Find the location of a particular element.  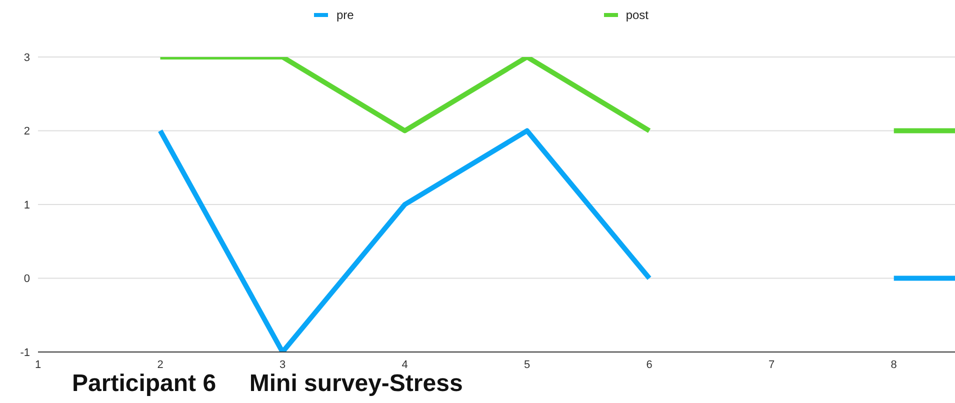

y-tick-label: -1 is located at coordinates (25, 352).